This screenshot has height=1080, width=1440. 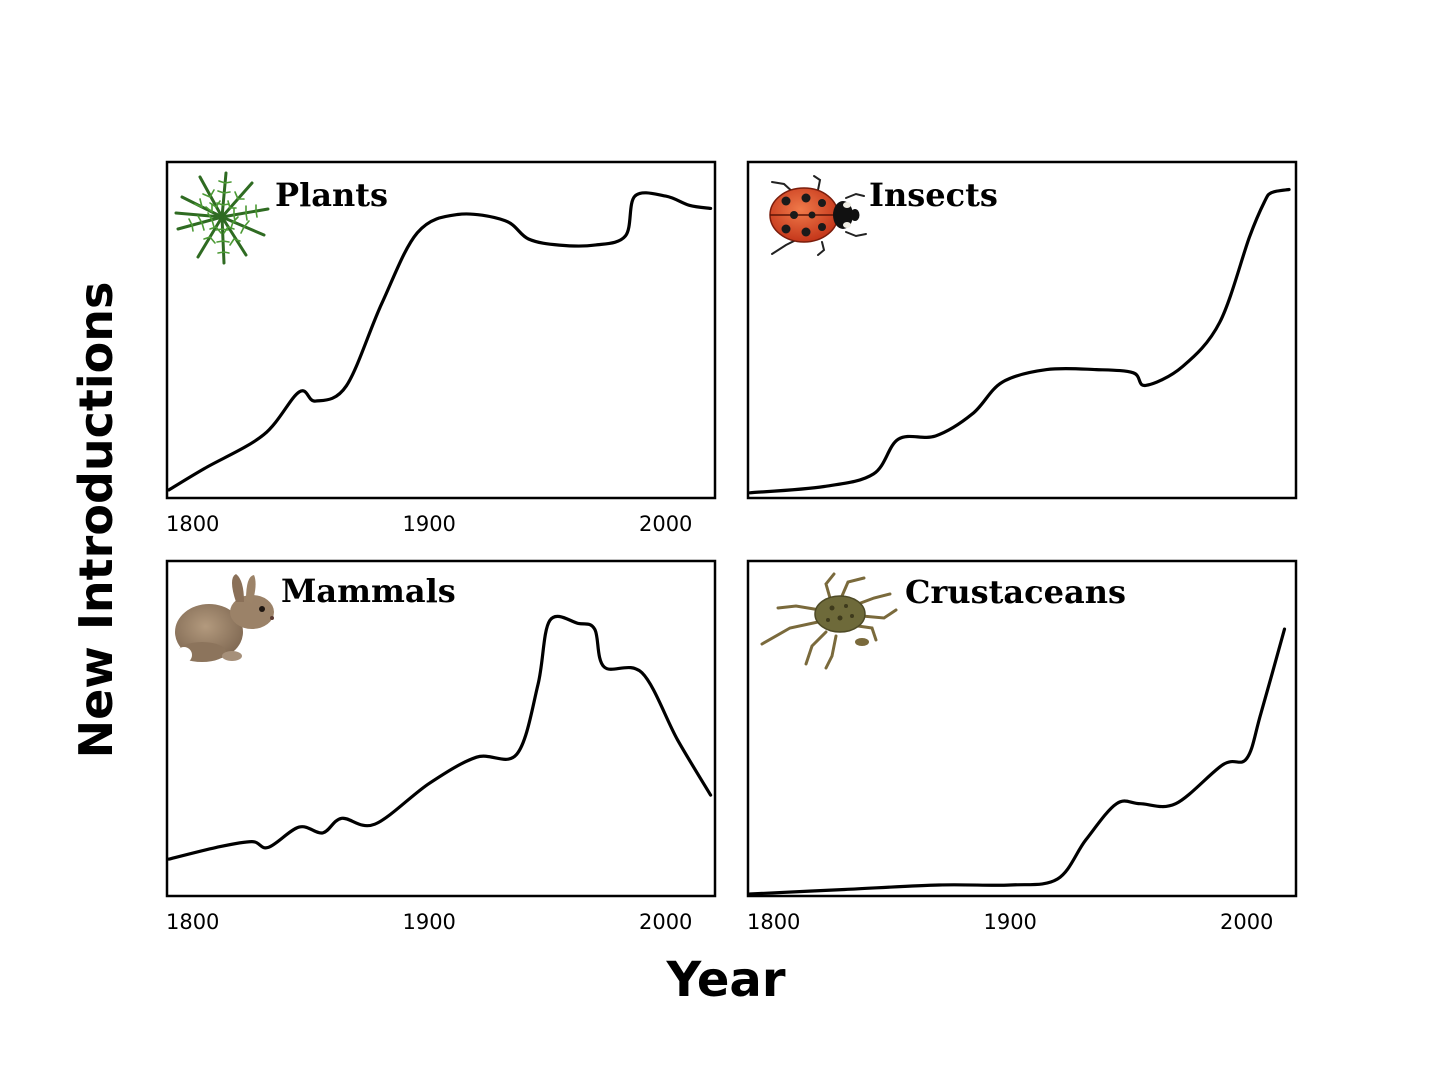 What do you see at coordinates (818, 215) in the screenshot?
I see `ladybug-icon` at bounding box center [818, 215].